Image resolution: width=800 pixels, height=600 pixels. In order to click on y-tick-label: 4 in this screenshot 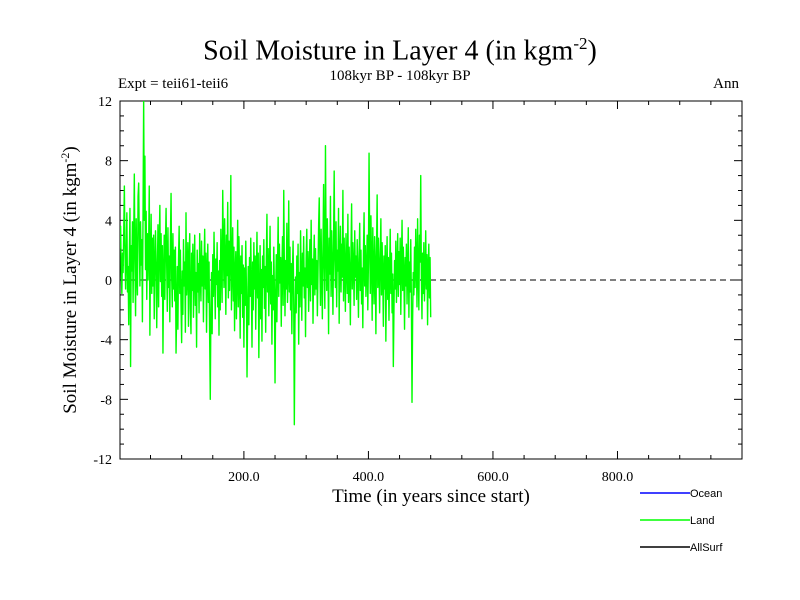, I will do `click(108, 221)`.